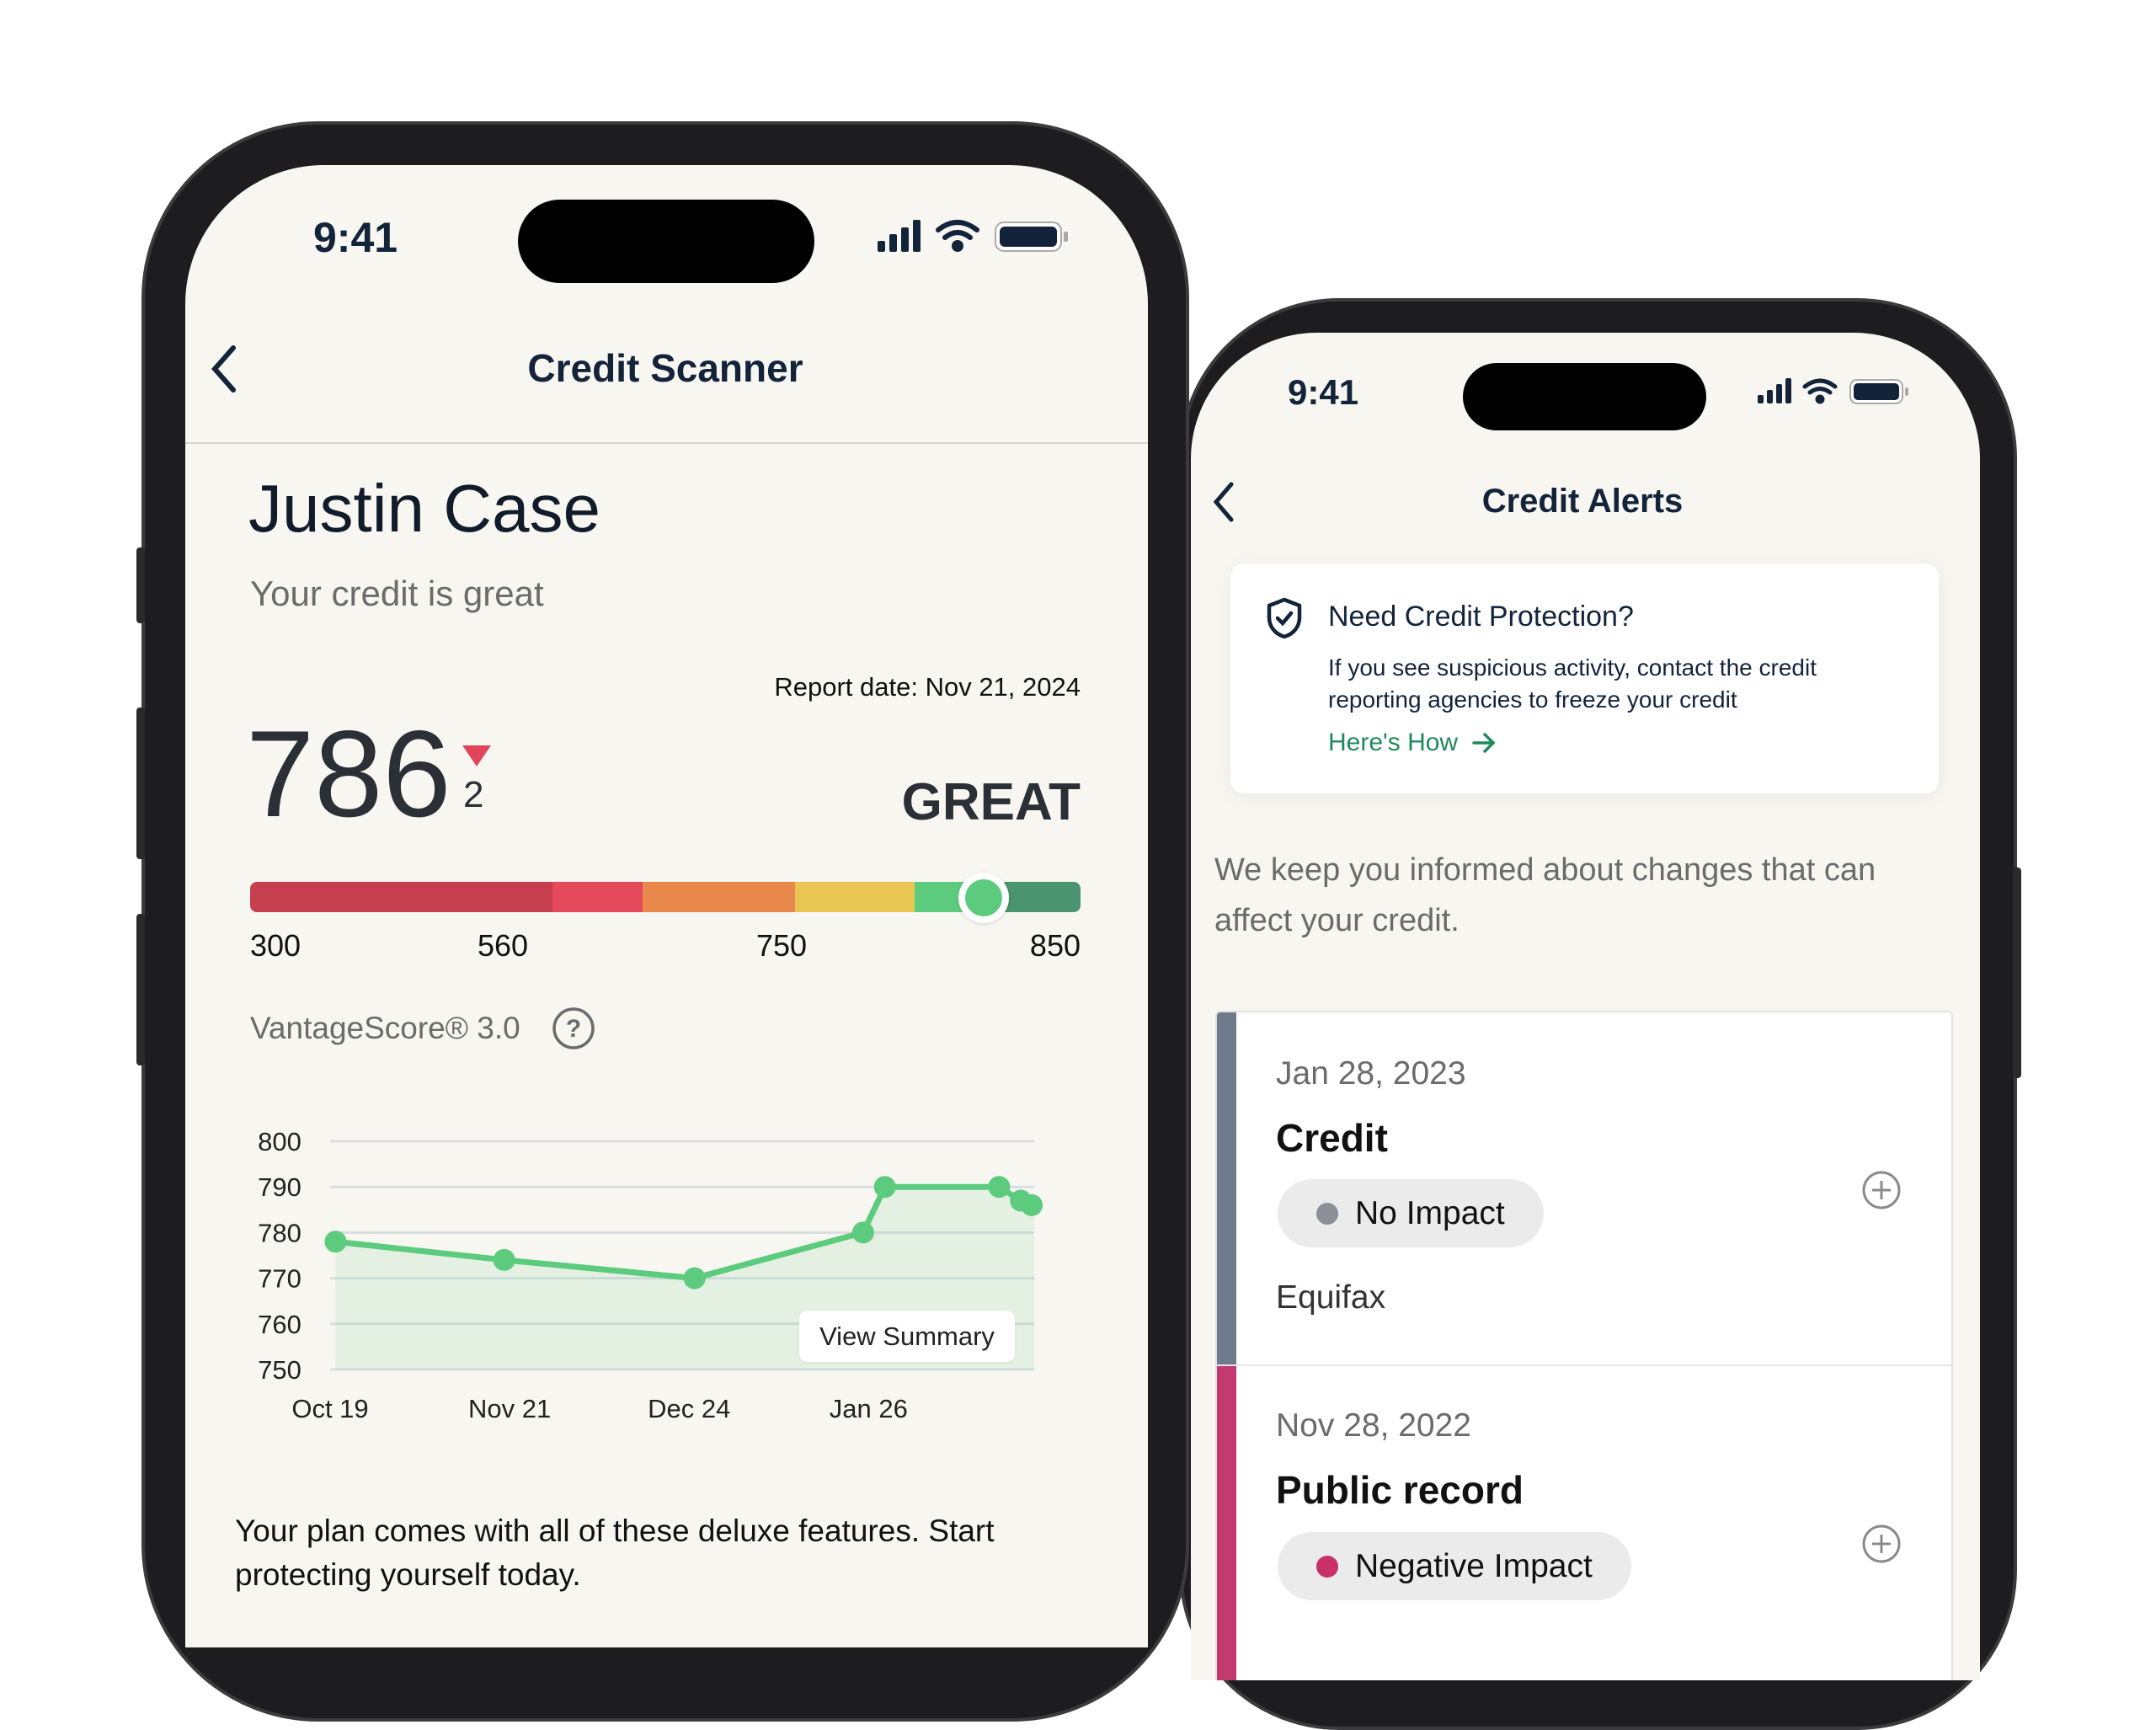  Describe the element at coordinates (2017, 973) in the screenshot. I see `right-phone-side-button` at that location.